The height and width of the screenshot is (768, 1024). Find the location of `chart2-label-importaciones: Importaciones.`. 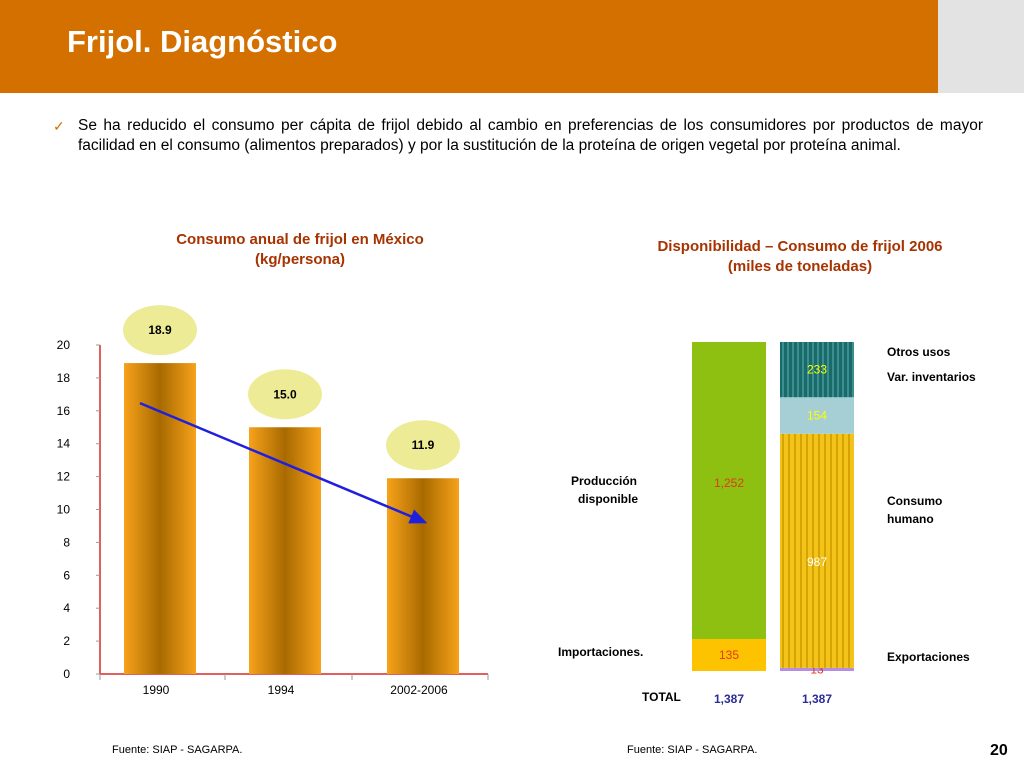

chart2-label-importaciones: Importaciones. is located at coordinates (600, 652).